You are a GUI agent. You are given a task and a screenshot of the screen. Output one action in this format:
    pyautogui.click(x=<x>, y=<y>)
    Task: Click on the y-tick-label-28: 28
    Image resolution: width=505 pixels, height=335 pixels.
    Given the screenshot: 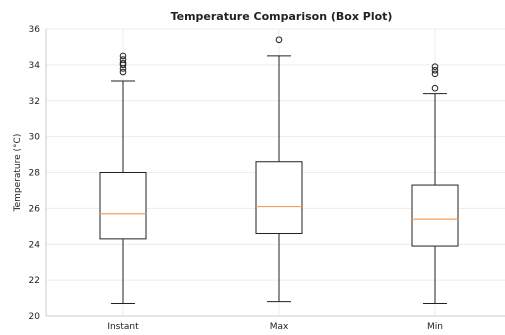 What is the action you would take?
    pyautogui.click(x=35, y=174)
    